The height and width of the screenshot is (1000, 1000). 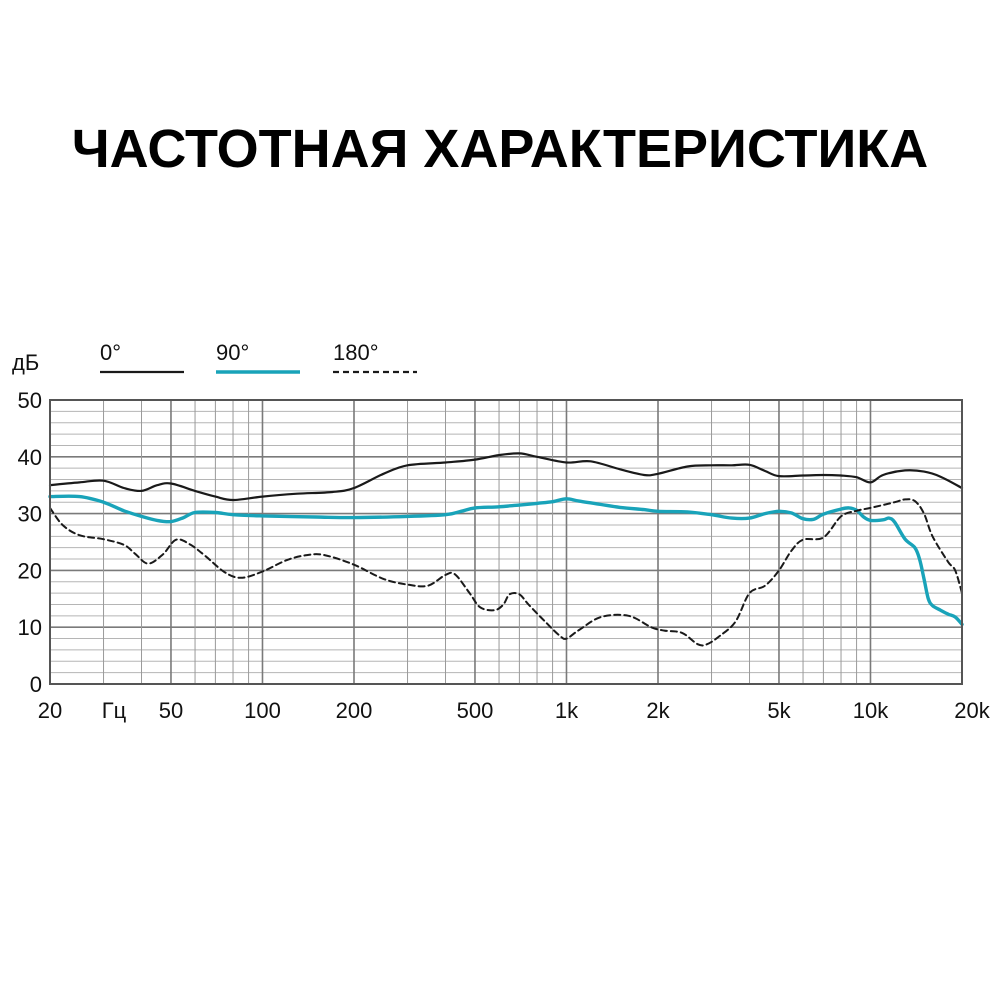 I want to click on x-tick-label: 200, so click(x=354, y=710).